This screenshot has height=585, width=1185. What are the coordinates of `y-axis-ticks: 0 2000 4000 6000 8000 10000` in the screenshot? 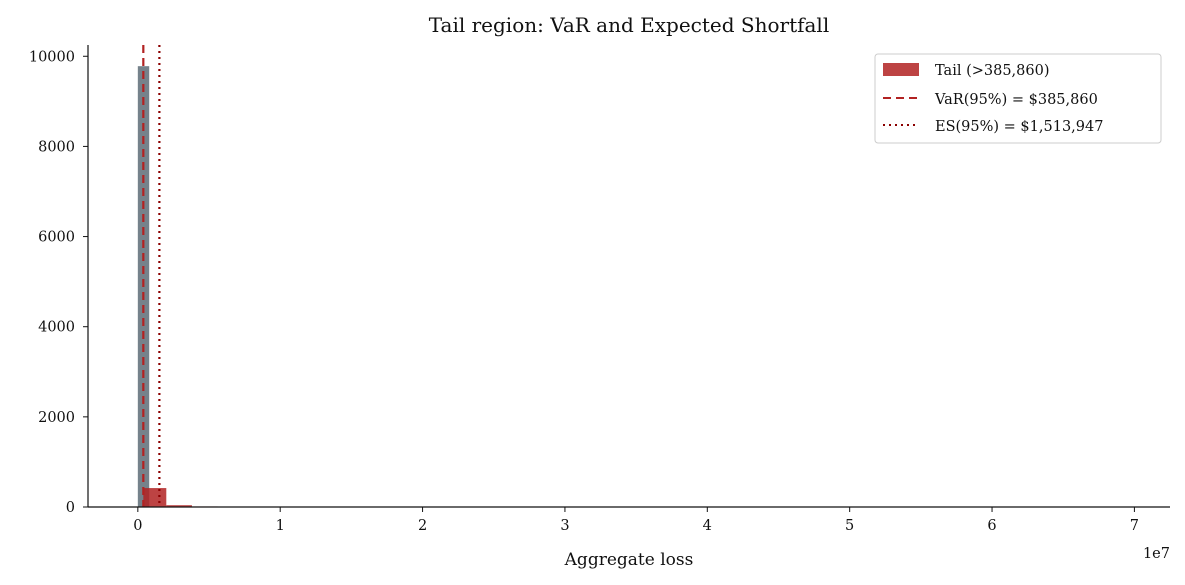 It's located at (58, 282).